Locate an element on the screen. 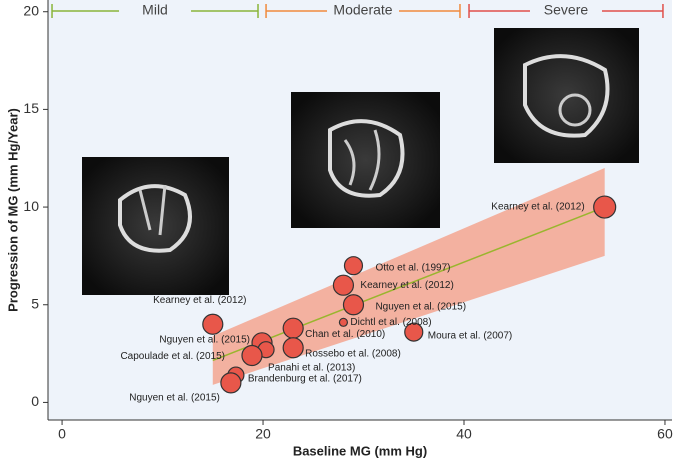 Image resolution: width=680 pixels, height=466 pixels. x-tick-label: 20 is located at coordinates (263, 434).